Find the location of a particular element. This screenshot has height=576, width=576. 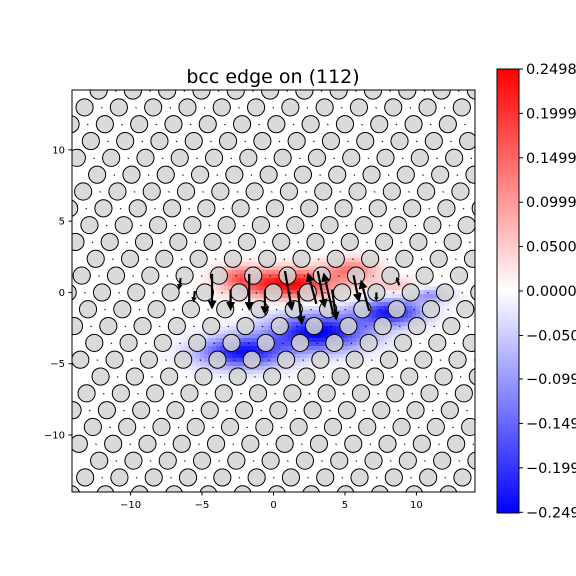

chart-title: bcc edge on (112) is located at coordinates (272, 77).